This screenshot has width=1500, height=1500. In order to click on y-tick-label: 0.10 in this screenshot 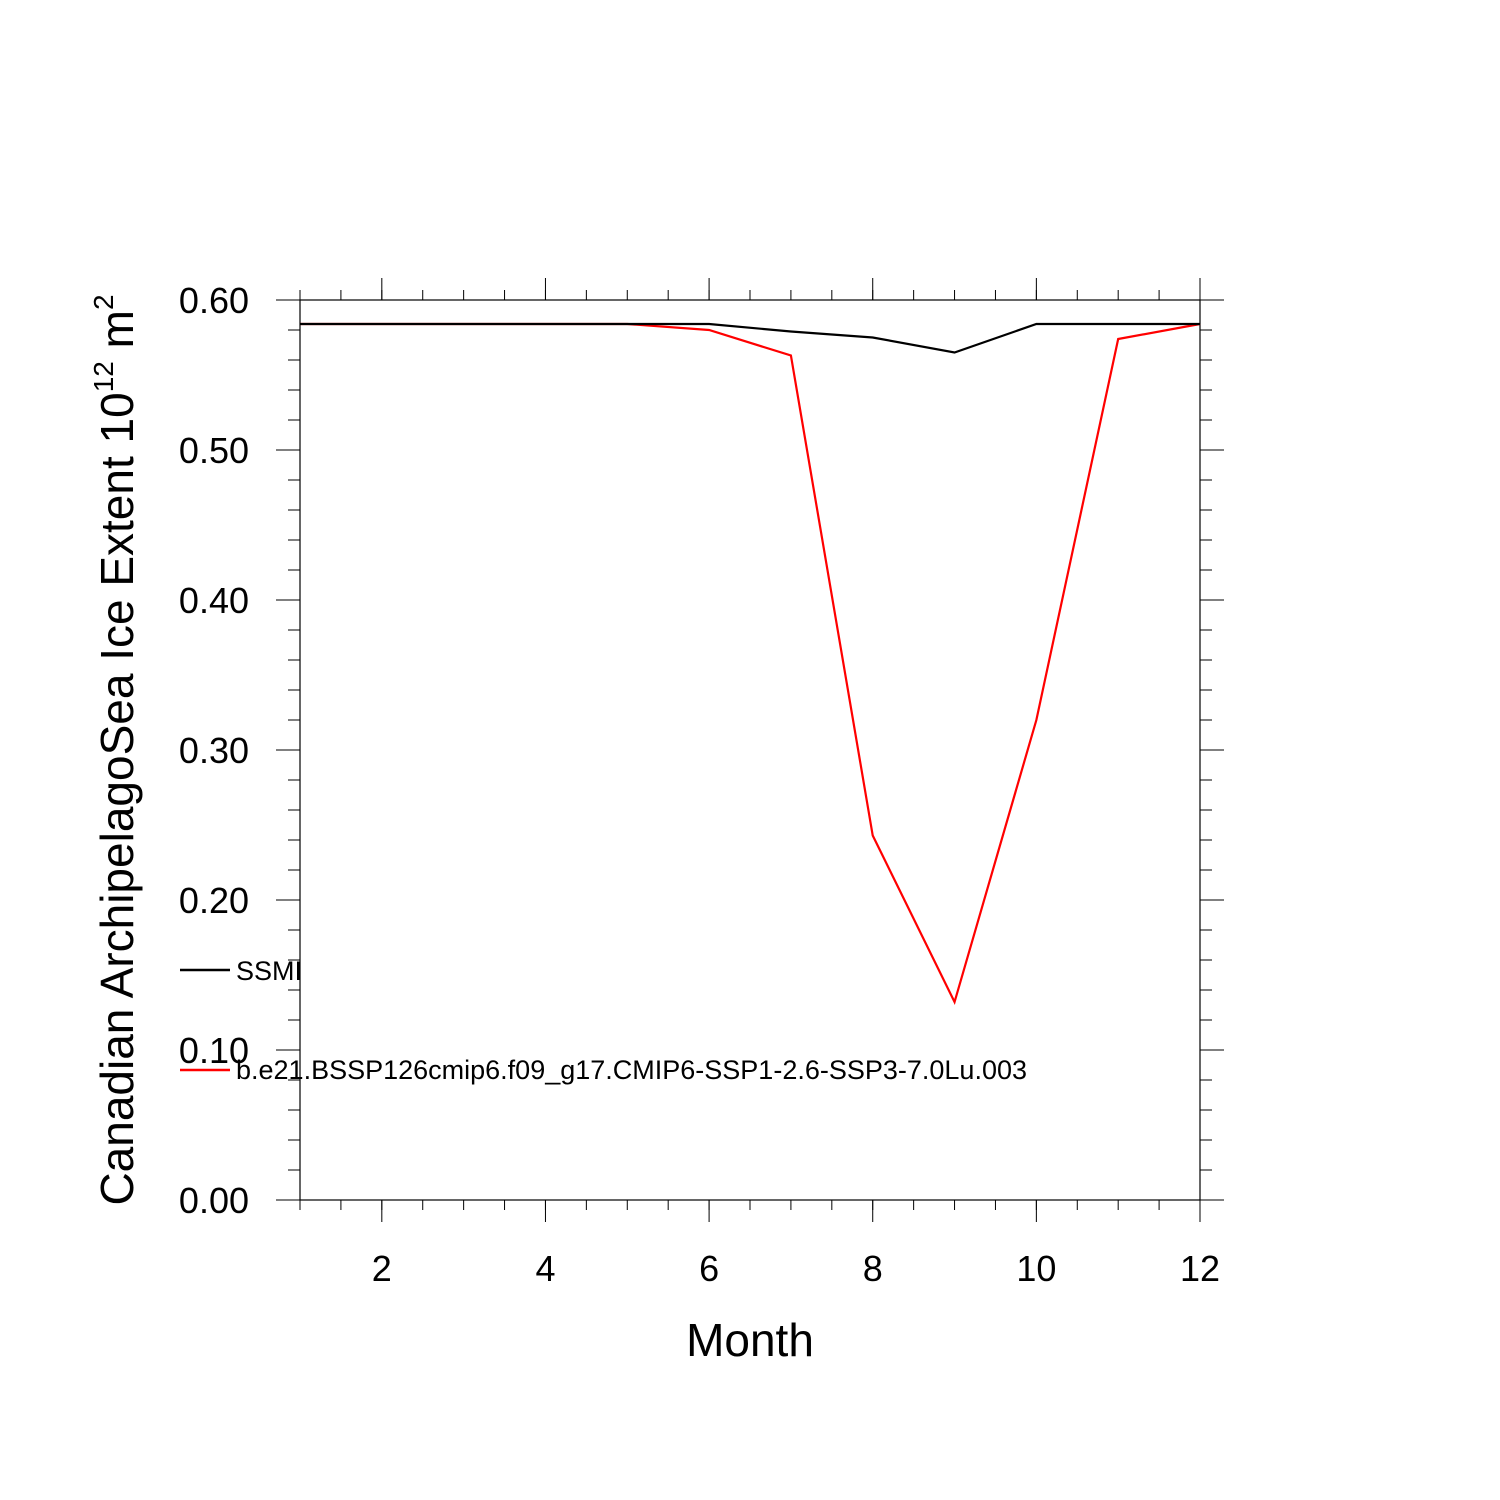, I will do `click(214, 1050)`.